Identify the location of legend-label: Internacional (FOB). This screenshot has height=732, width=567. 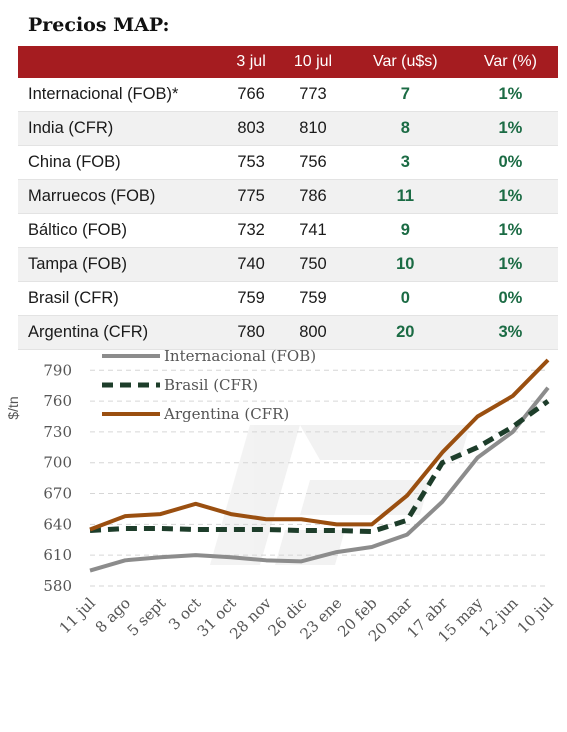
(240, 356).